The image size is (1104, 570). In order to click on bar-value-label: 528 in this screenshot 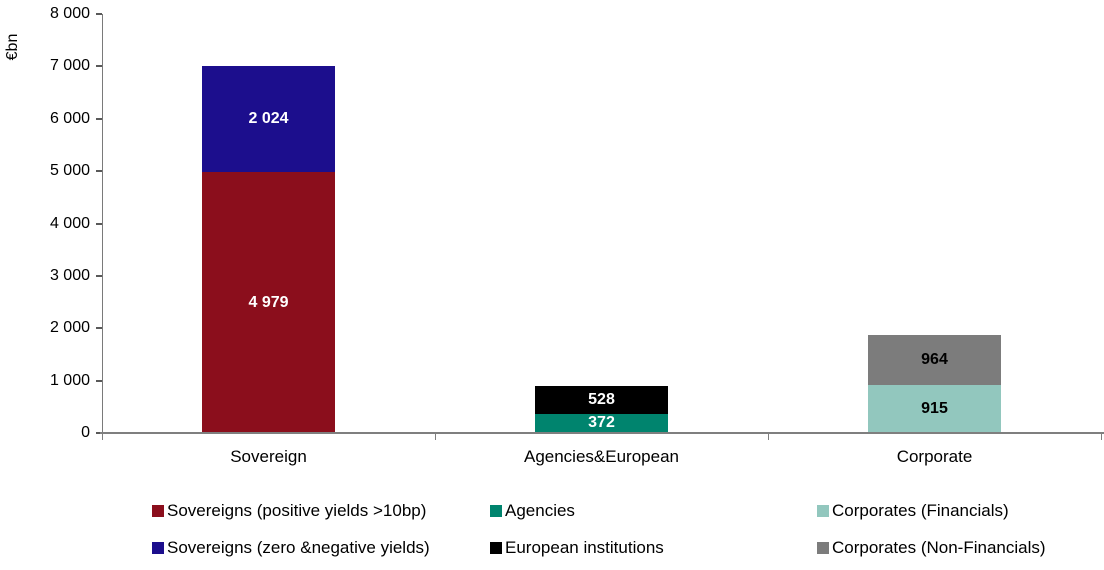, I will do `click(601, 399)`.